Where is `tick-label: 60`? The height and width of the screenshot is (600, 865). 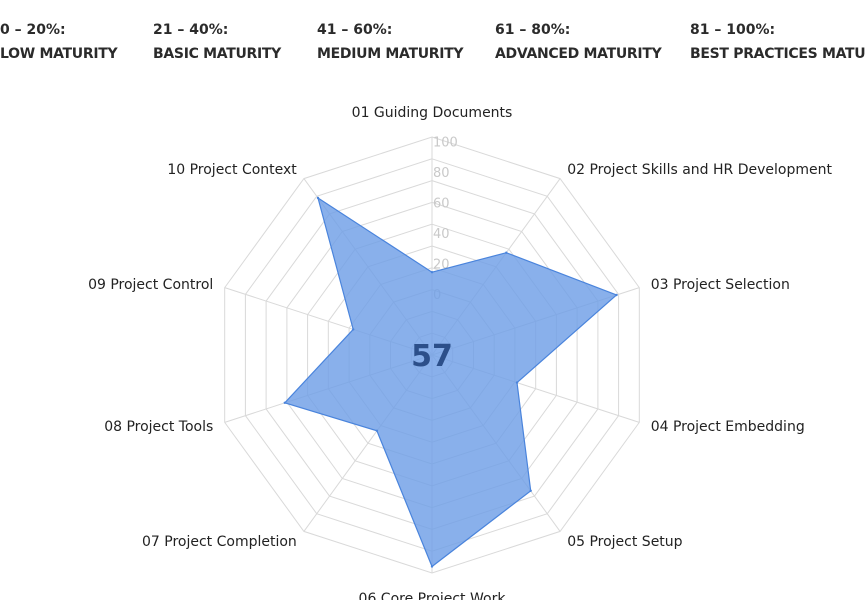
tick-label: 60 is located at coordinates (441, 203).